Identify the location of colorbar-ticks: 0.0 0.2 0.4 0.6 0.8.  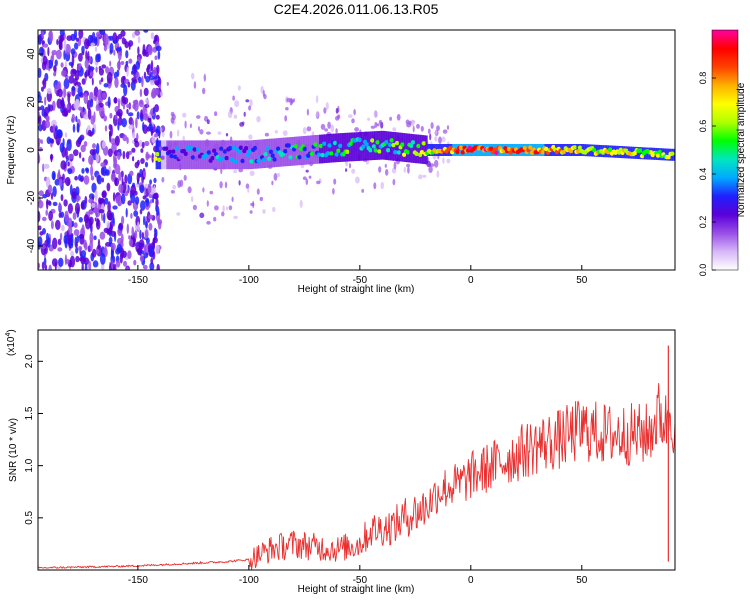
(707, 174).